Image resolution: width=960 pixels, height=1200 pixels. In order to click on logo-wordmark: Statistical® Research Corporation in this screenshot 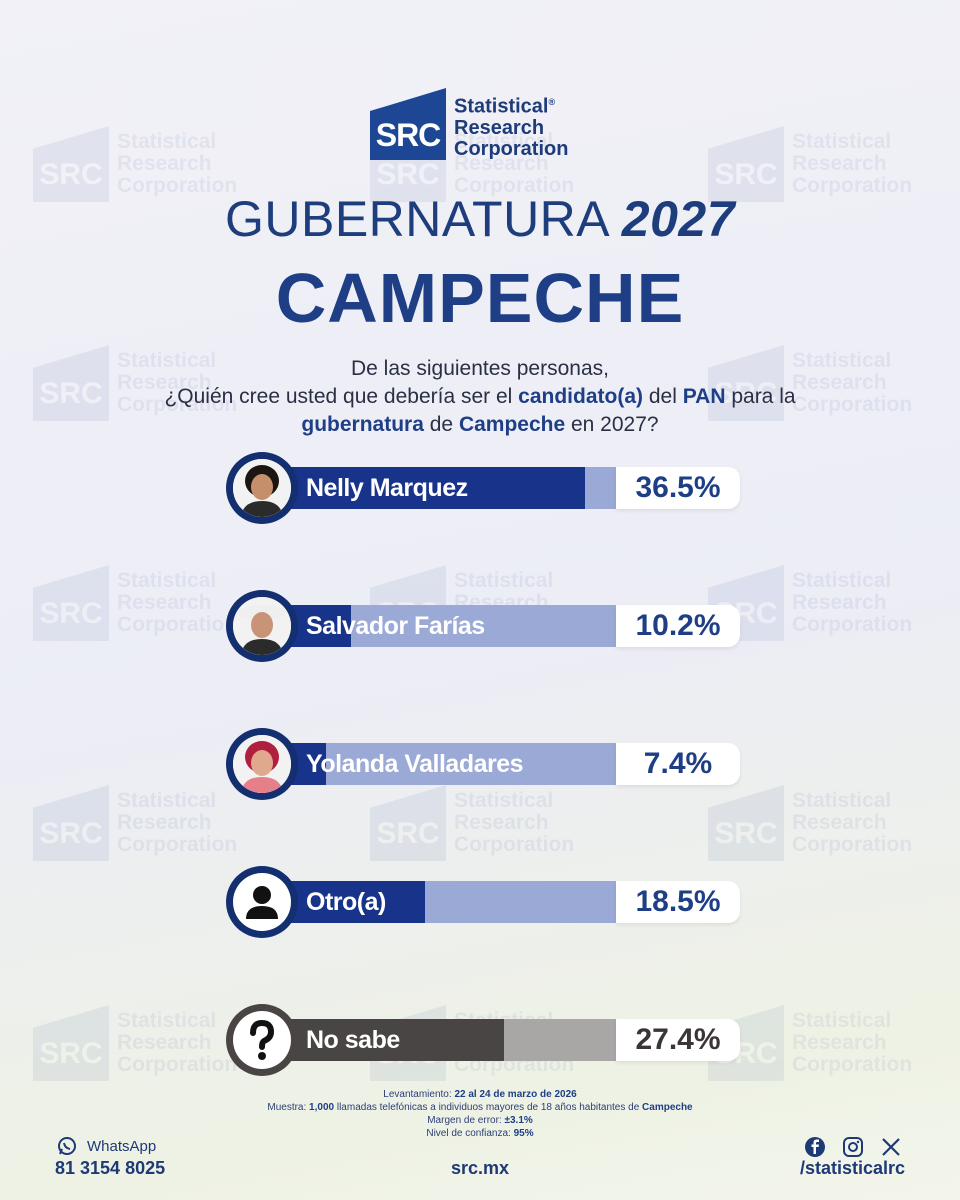, I will do `click(511, 126)`.